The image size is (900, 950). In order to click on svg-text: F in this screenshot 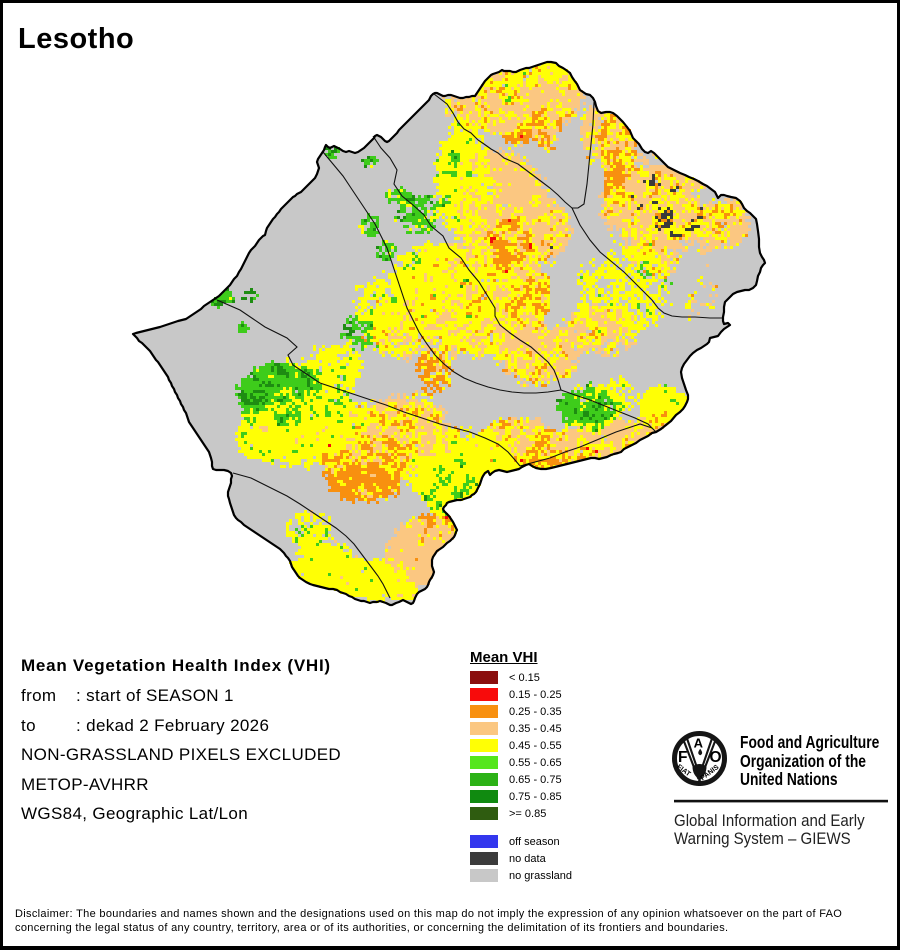, I will do `click(682, 757)`.